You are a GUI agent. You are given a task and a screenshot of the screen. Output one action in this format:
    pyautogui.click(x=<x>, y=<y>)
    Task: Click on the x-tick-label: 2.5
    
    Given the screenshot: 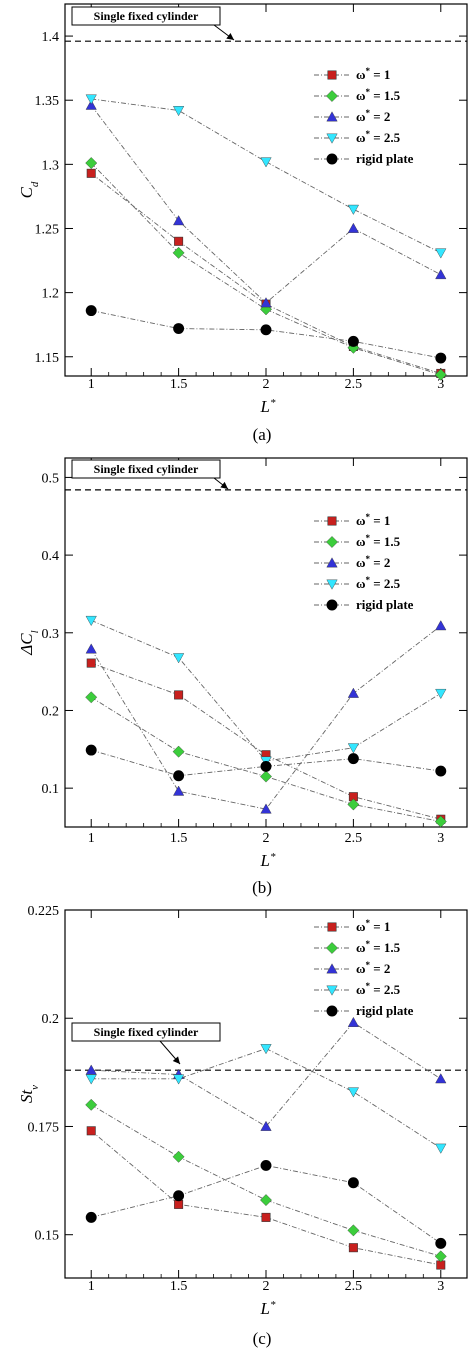 What is the action you would take?
    pyautogui.click(x=354, y=384)
    